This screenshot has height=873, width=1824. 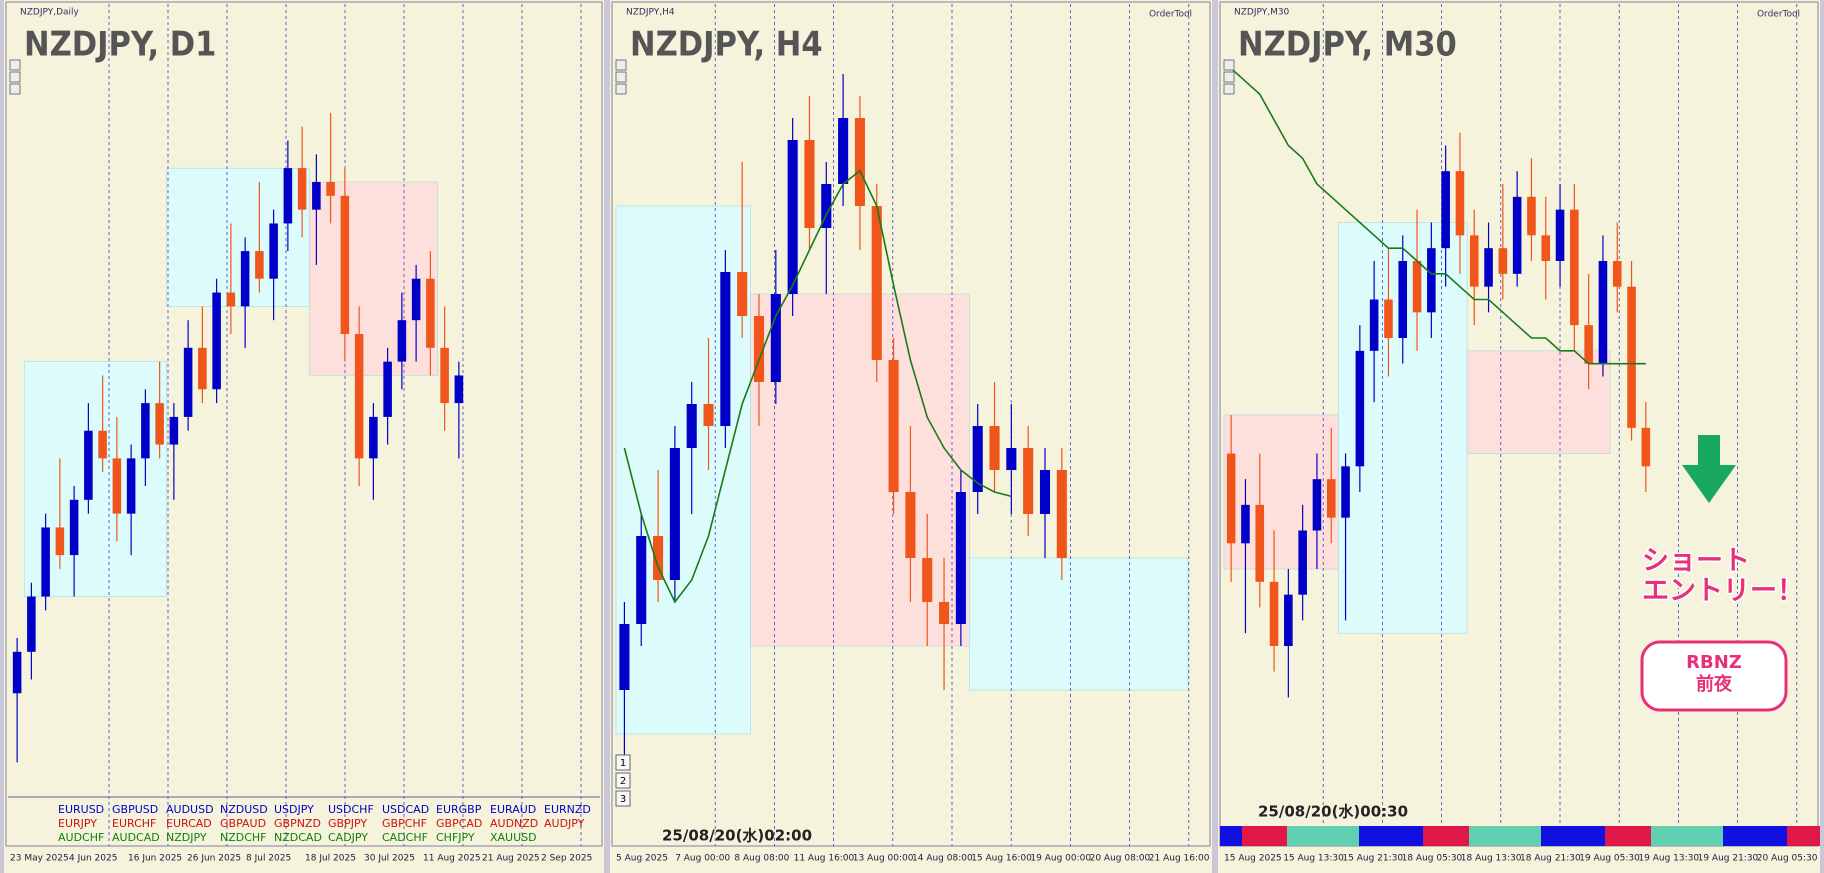 What do you see at coordinates (1372, 859) in the screenshot?
I see `x-tick-label: 15 Aug 21:30` at bounding box center [1372, 859].